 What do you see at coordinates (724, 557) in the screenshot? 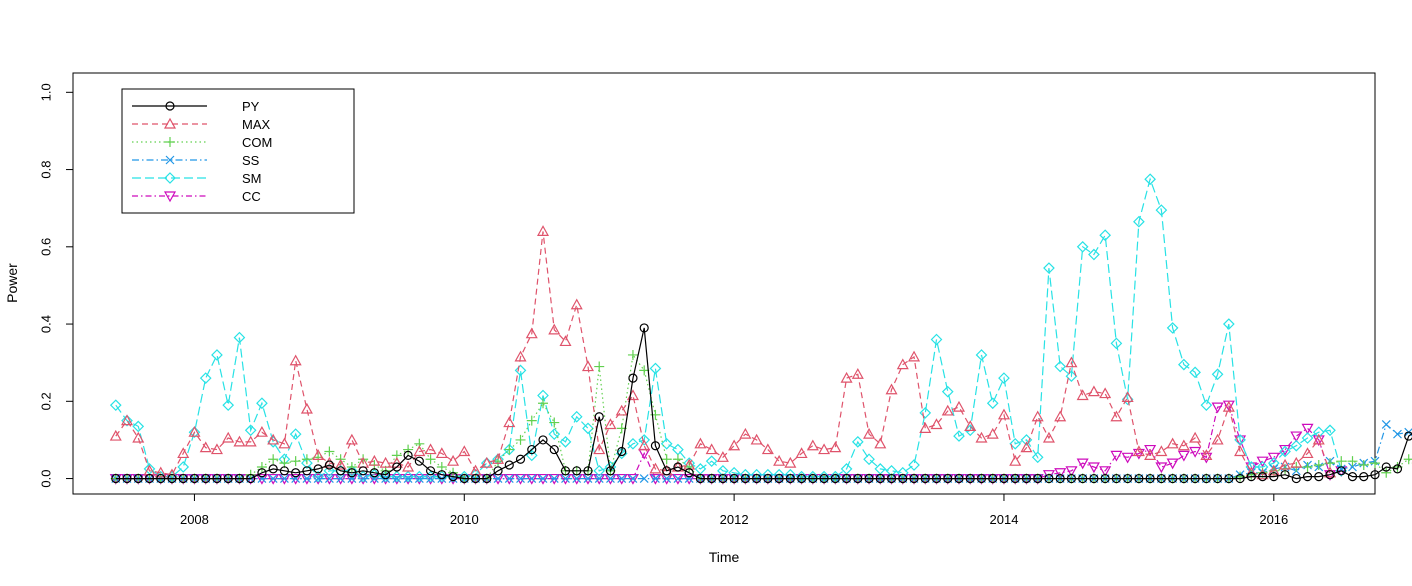
I see `x-axis-title: Time` at bounding box center [724, 557].